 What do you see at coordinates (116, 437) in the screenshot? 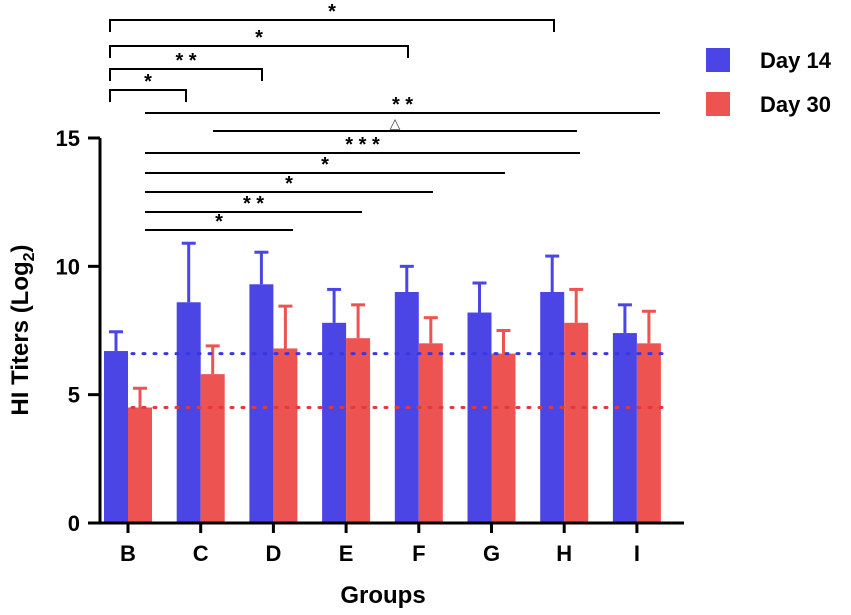
I see `bar-day-14-b` at bounding box center [116, 437].